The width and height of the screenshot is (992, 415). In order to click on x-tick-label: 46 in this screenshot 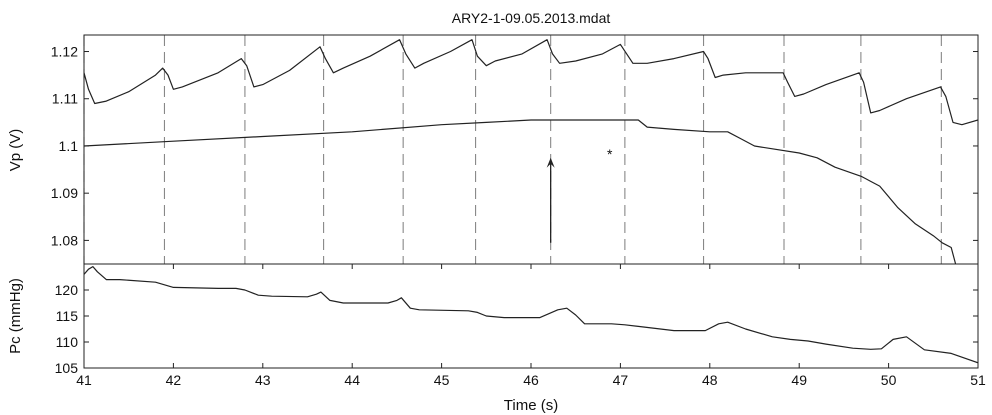, I will do `click(531, 380)`.